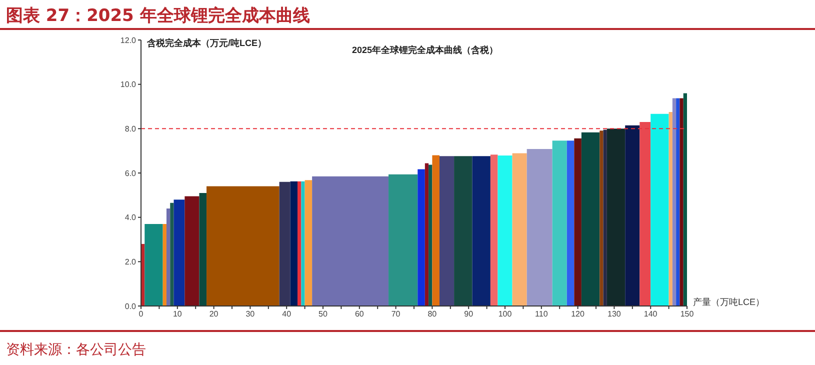  Describe the element at coordinates (207, 43) in the screenshot. I see `y-axis-title: 含税完全成本（万元/吨LCE）` at that location.